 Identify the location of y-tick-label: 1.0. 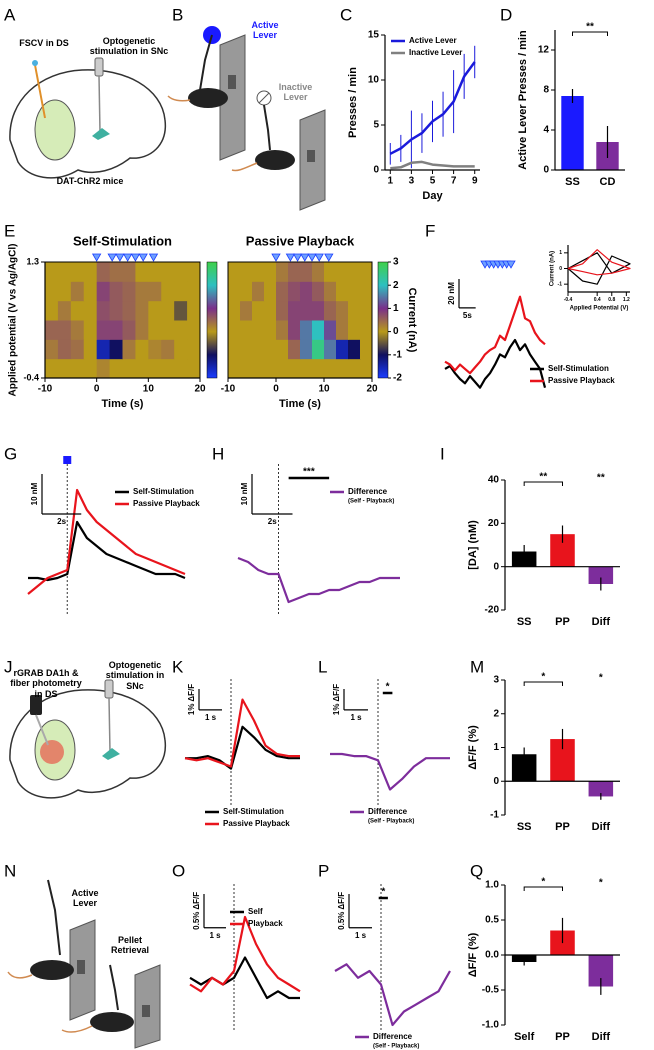
(492, 885).